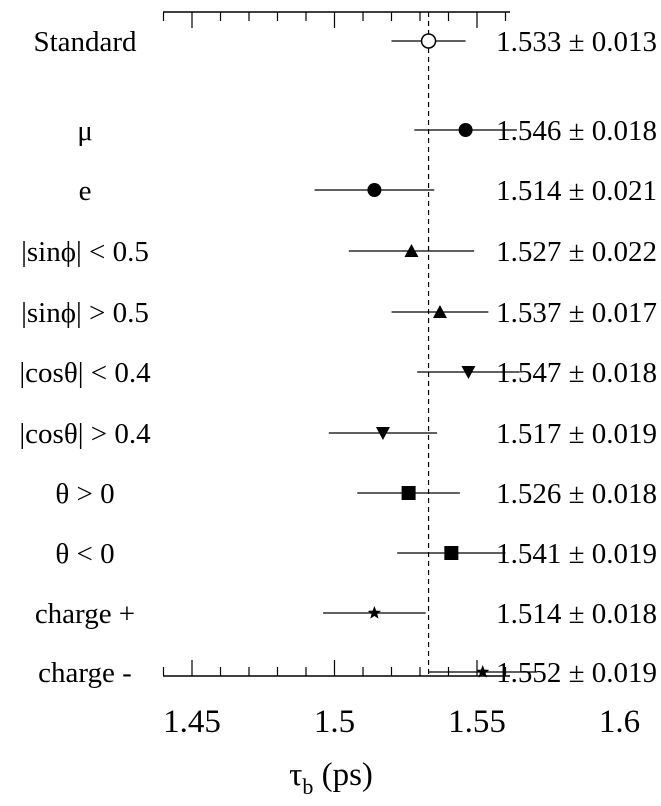  What do you see at coordinates (576, 373) in the screenshot?
I see `row-value: 1.547 ± 0.018` at bounding box center [576, 373].